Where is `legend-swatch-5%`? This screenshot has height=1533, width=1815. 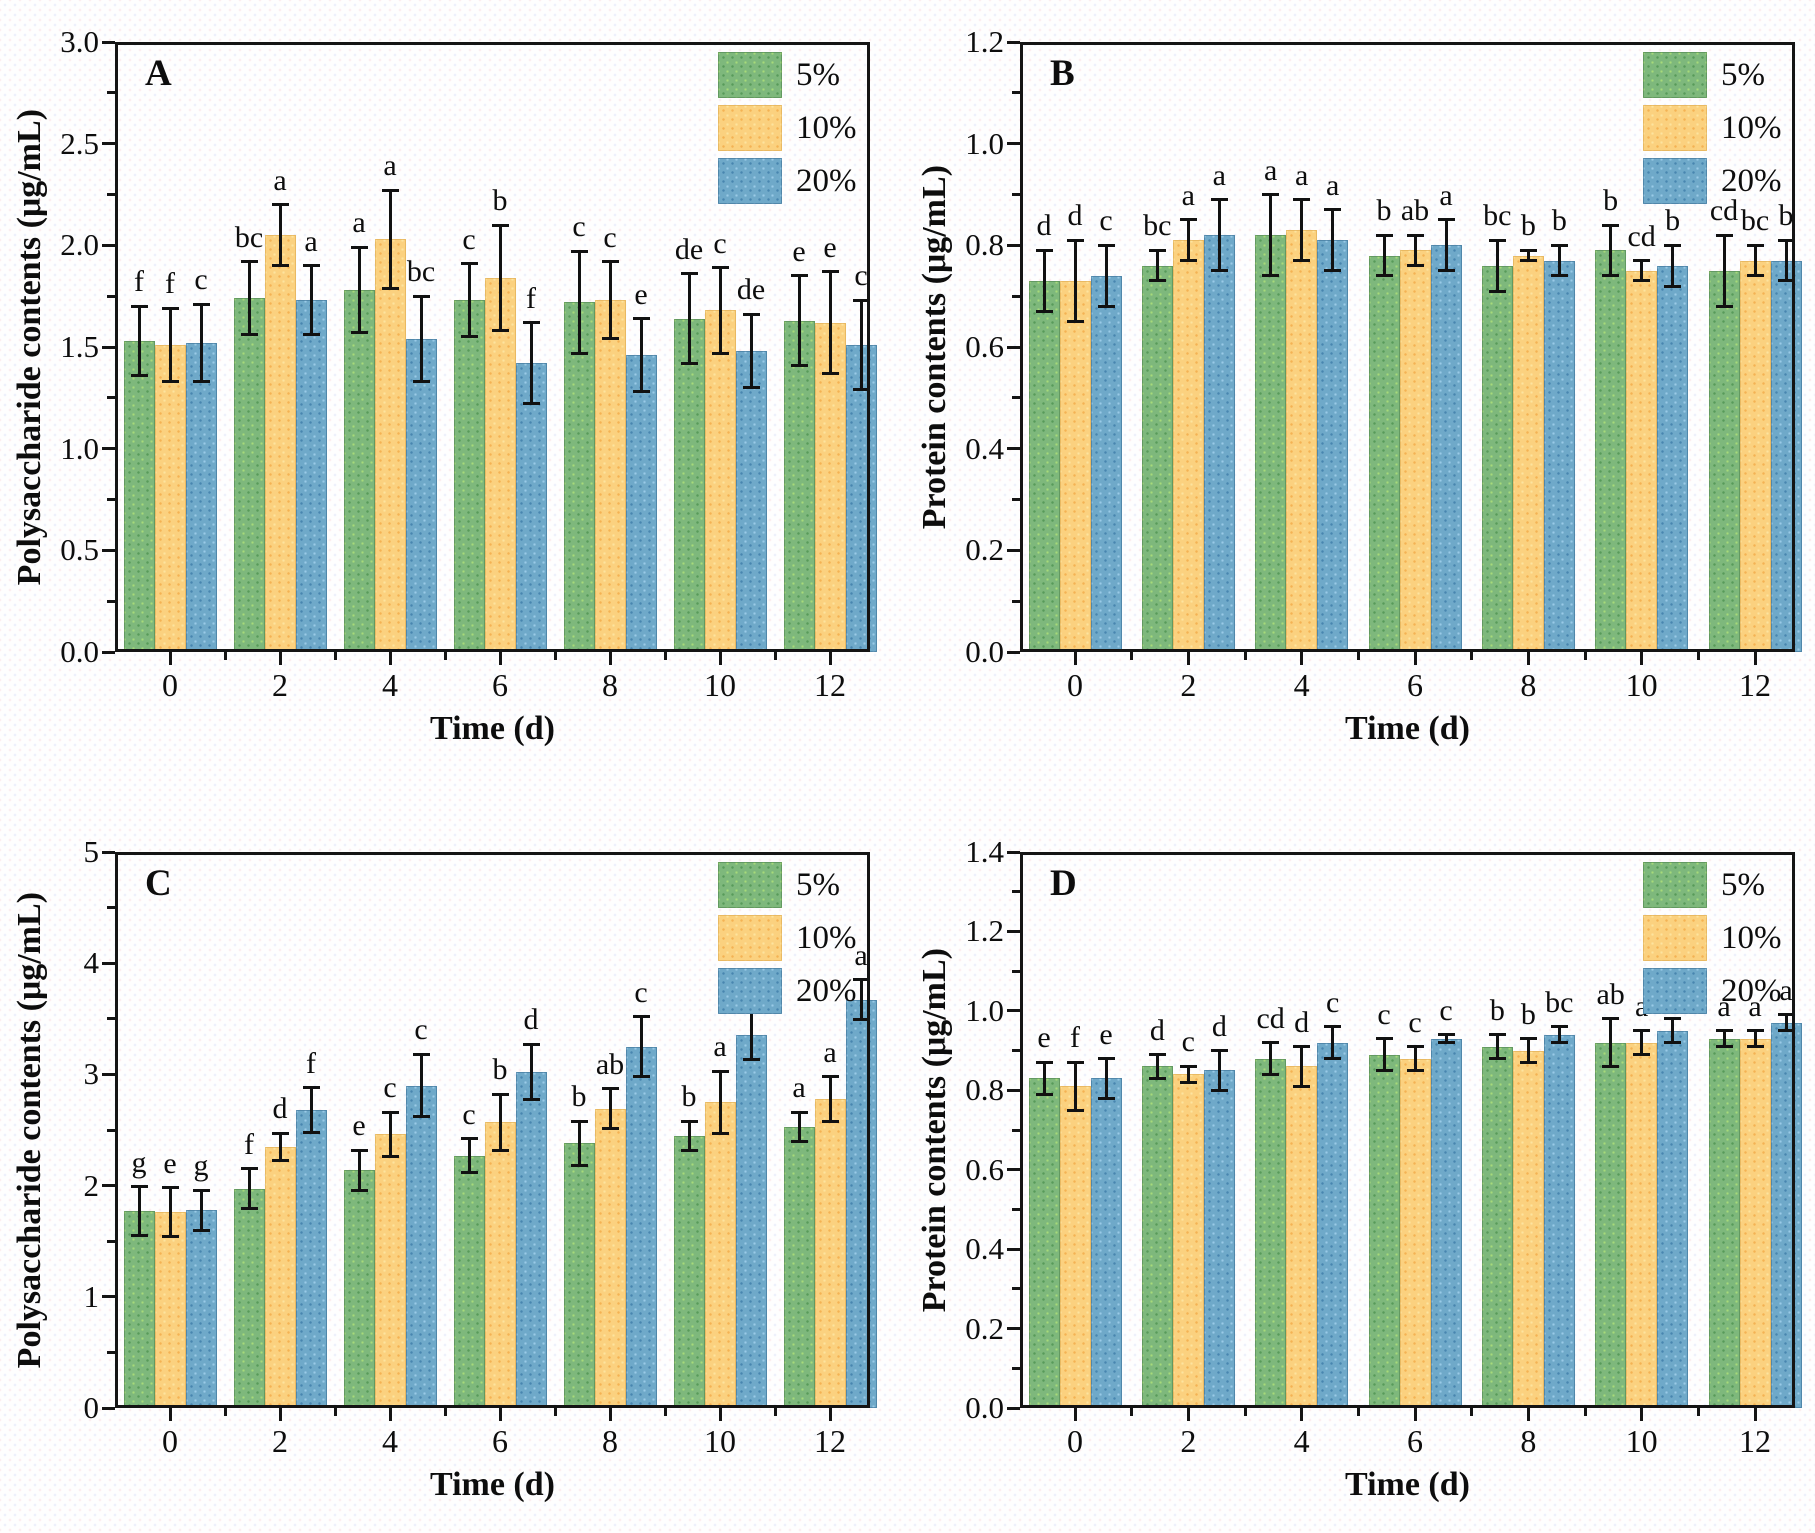
legend-swatch-5% is located at coordinates (1675, 885).